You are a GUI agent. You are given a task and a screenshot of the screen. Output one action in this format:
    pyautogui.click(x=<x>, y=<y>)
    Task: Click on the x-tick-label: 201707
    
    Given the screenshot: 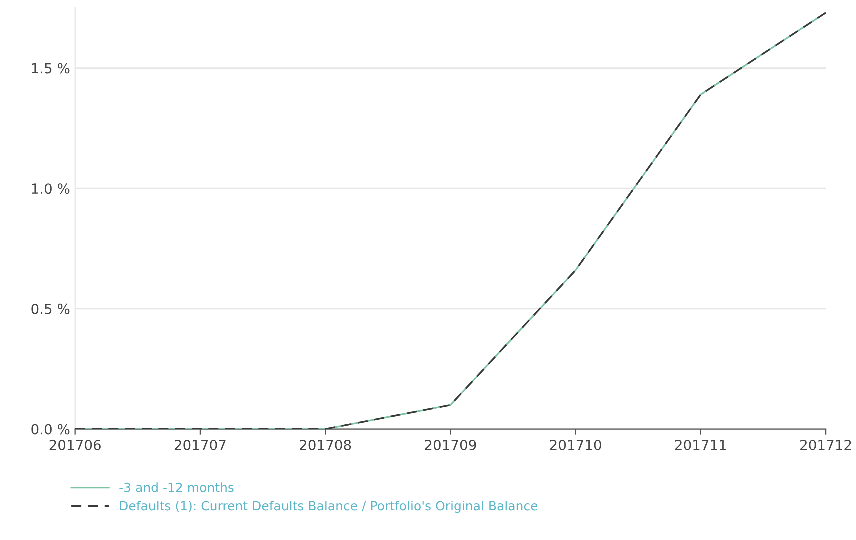 What is the action you would take?
    pyautogui.click(x=200, y=445)
    